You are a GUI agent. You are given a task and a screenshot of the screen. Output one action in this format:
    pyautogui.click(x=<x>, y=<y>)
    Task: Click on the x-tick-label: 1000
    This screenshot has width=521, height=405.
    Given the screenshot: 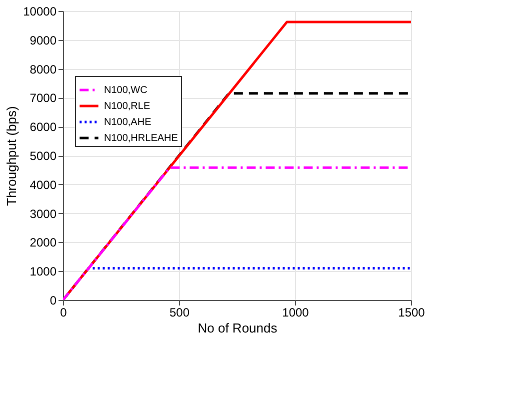 What is the action you would take?
    pyautogui.click(x=296, y=313)
    